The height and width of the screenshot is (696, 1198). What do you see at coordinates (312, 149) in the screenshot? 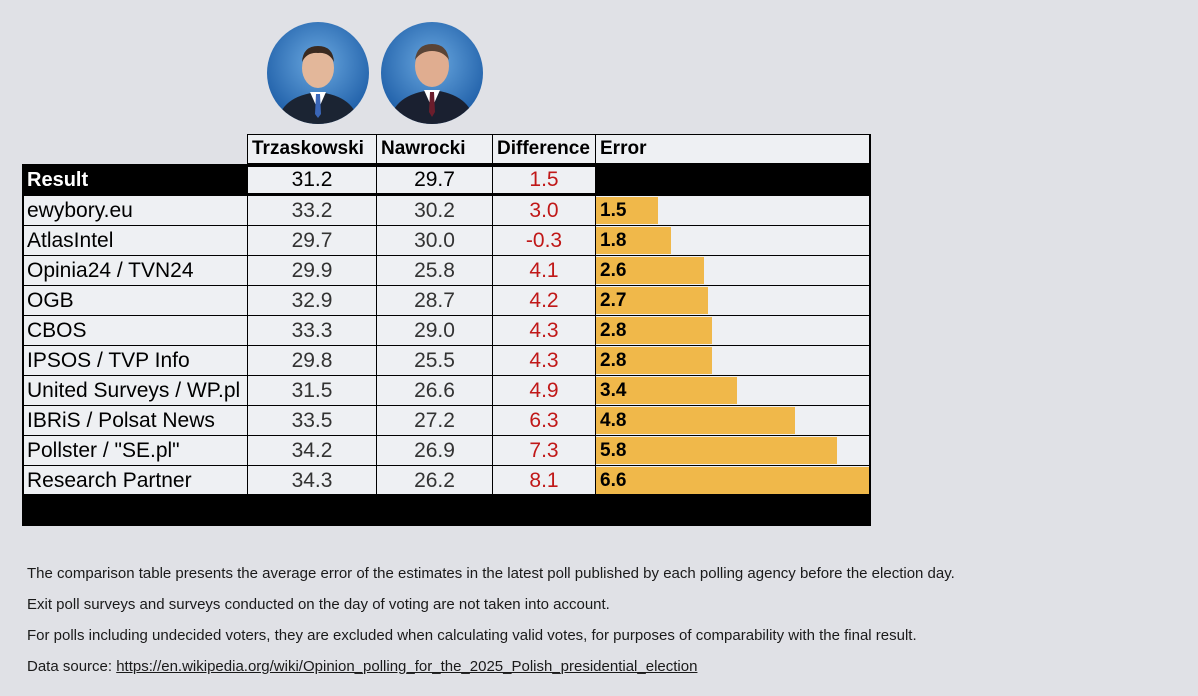
I see `header-trzaskowski: Trzaskowski` at bounding box center [312, 149].